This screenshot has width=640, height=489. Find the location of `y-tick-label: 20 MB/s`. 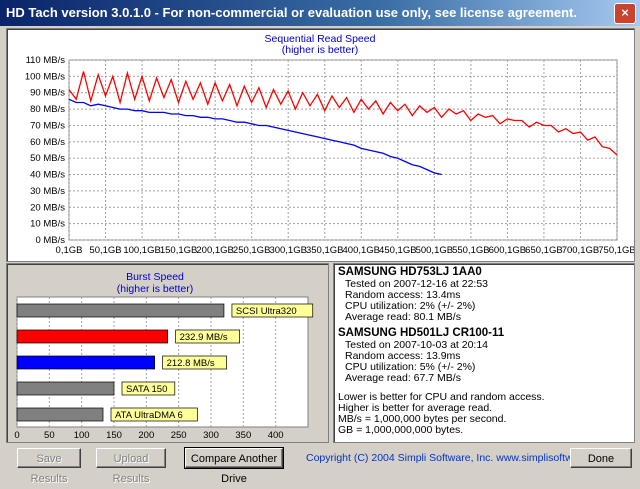

y-tick-label: 20 MB/s is located at coordinates (47, 207).